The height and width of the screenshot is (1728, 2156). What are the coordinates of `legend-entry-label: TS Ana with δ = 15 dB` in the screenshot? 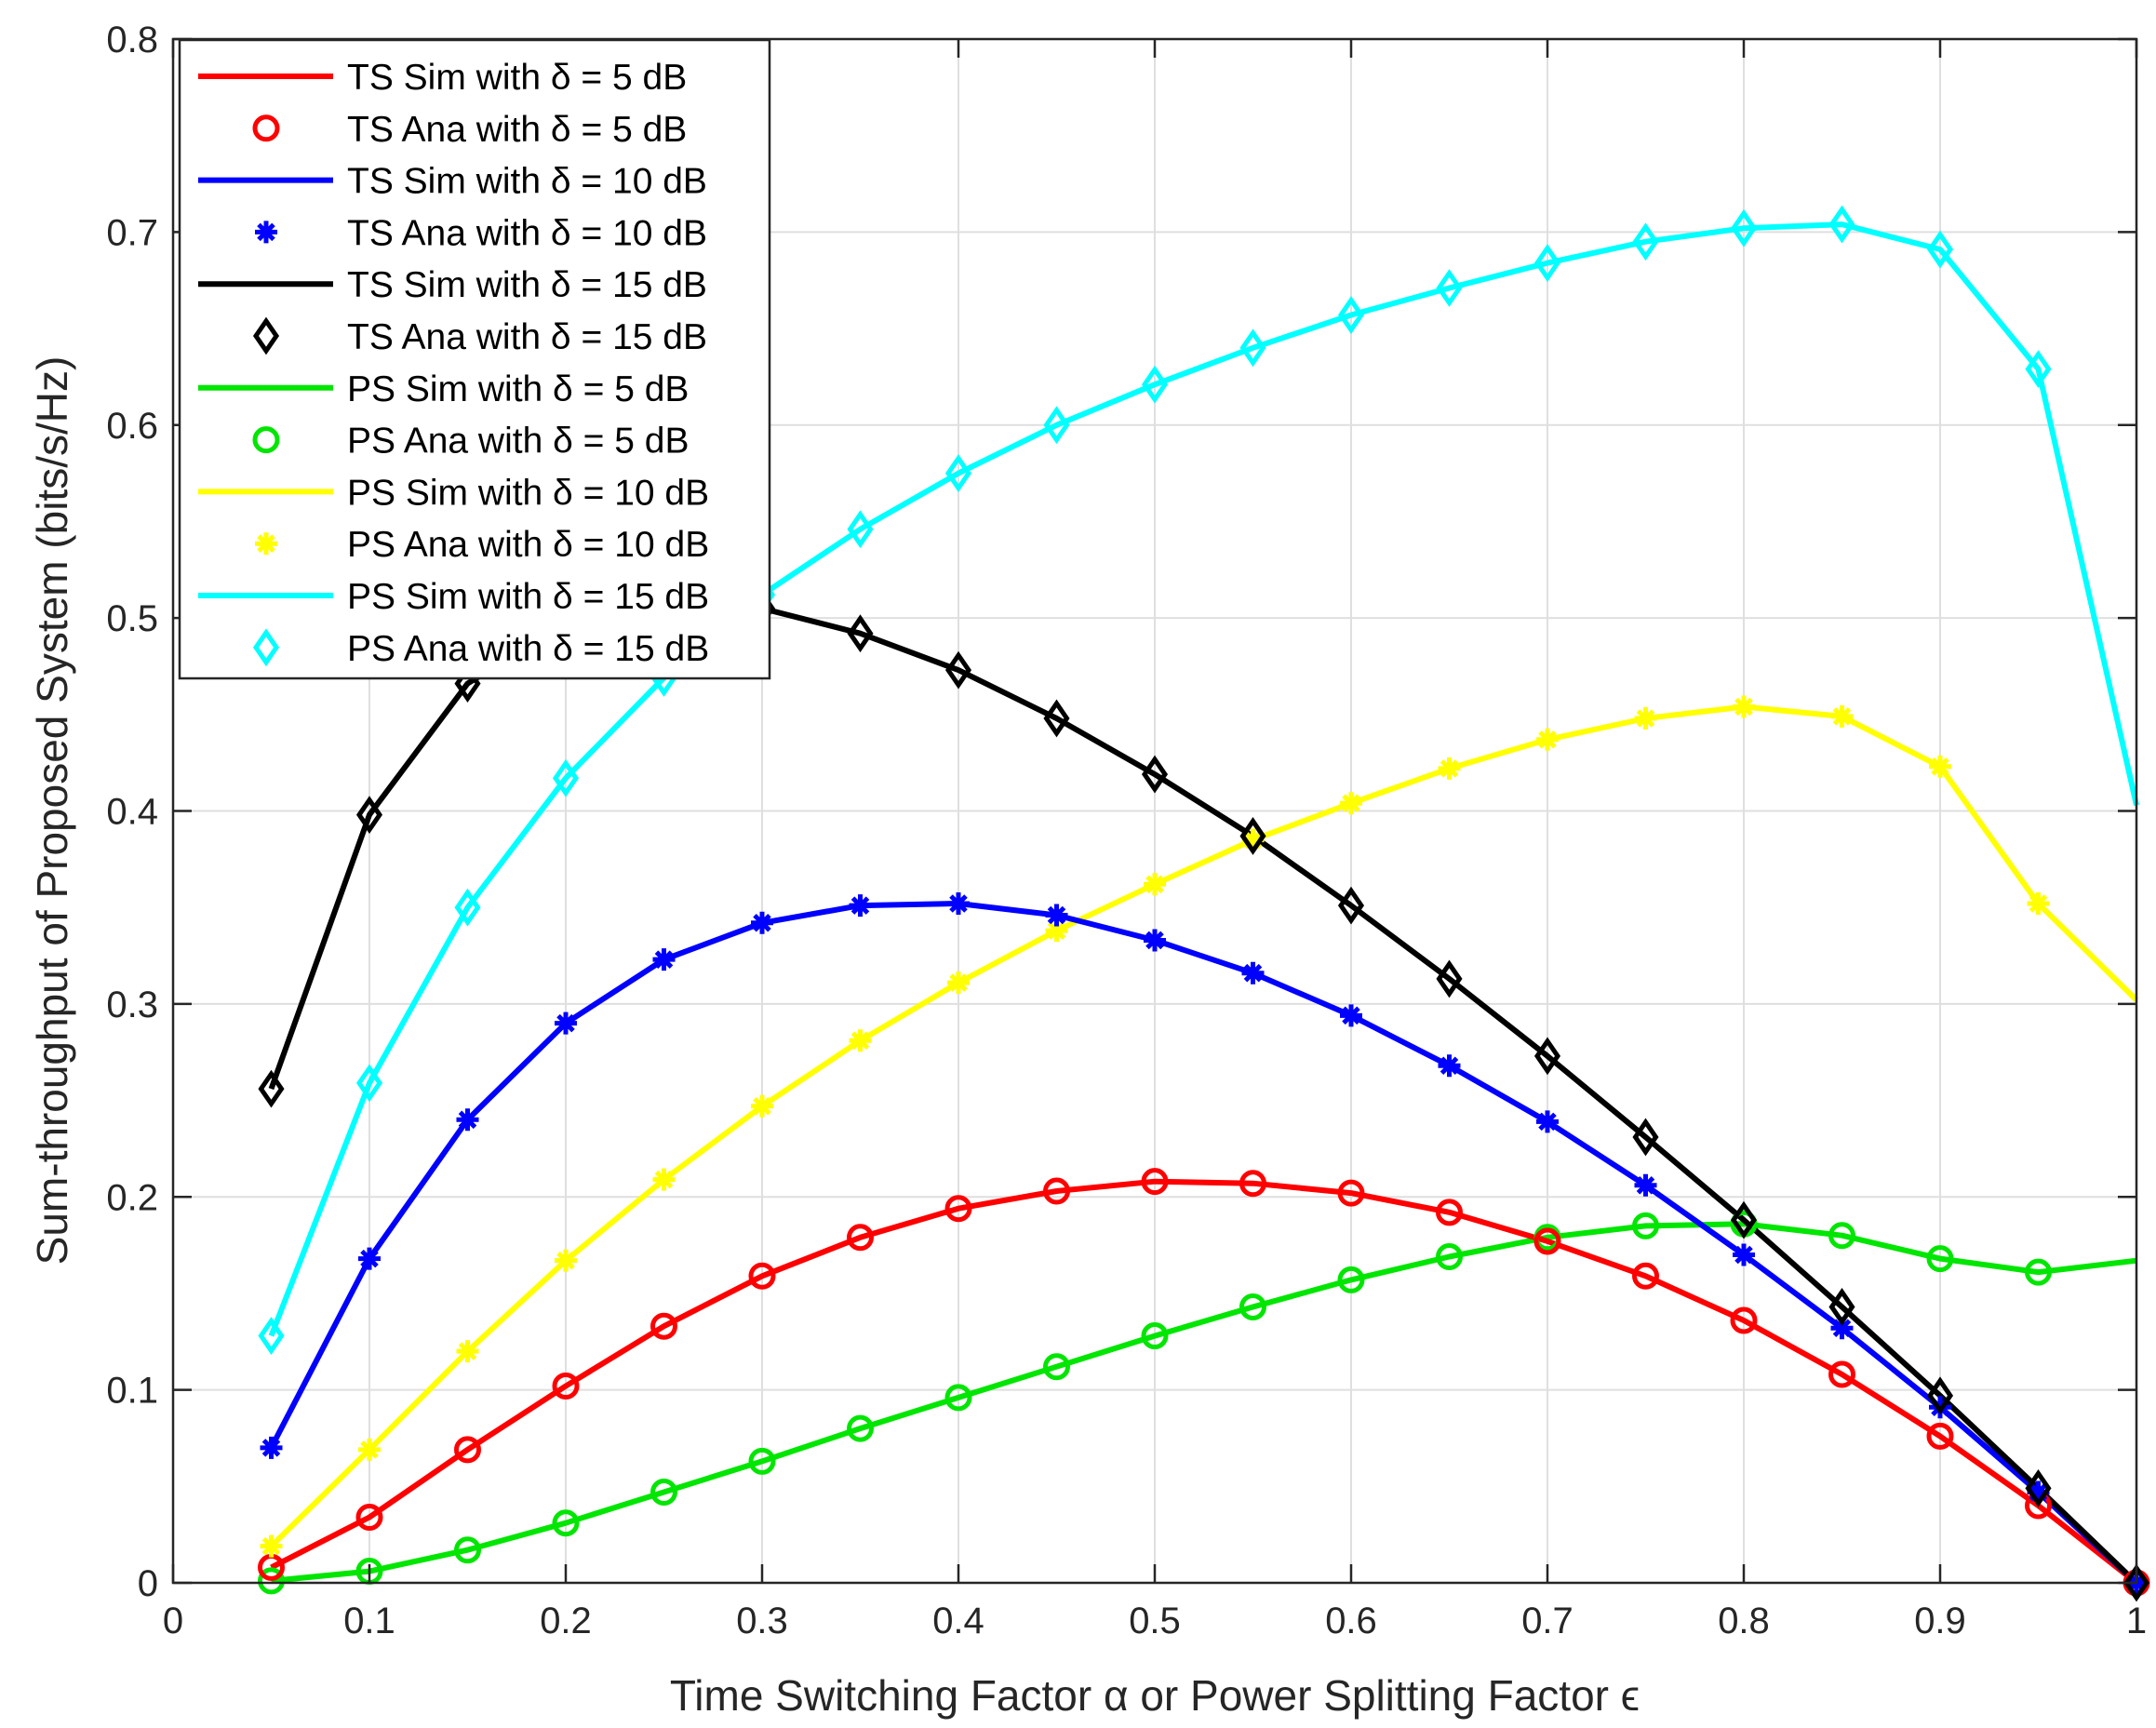 It's located at (527, 337).